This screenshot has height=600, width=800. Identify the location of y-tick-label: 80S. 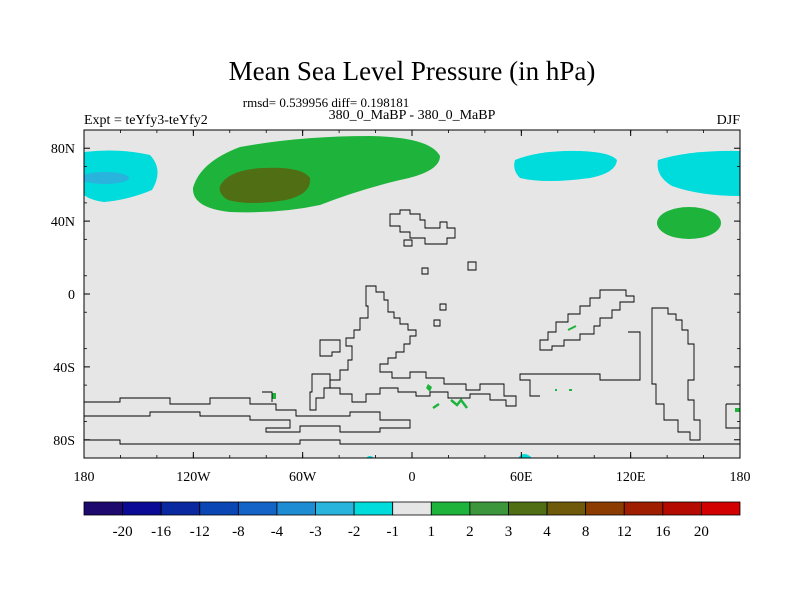
(64, 441).